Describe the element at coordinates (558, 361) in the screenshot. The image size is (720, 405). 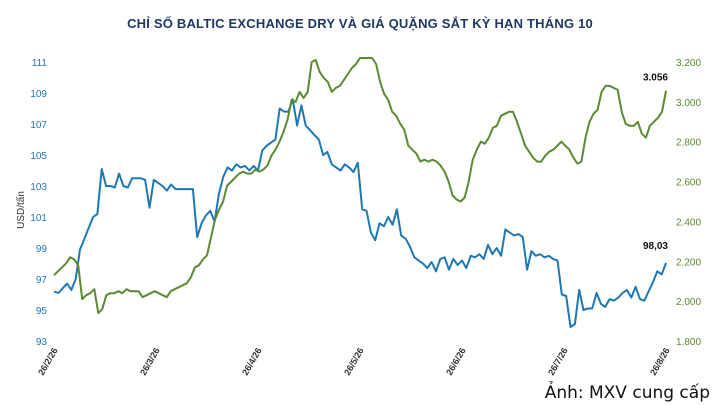
I see `x-tick-label: 26/7/26` at that location.